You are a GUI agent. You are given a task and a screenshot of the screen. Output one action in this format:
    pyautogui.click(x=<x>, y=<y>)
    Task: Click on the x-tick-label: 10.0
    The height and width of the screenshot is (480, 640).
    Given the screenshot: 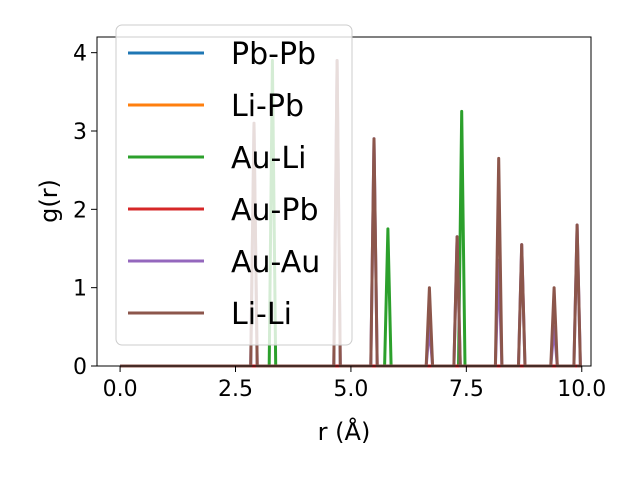 What is the action you would take?
    pyautogui.click(x=581, y=389)
    